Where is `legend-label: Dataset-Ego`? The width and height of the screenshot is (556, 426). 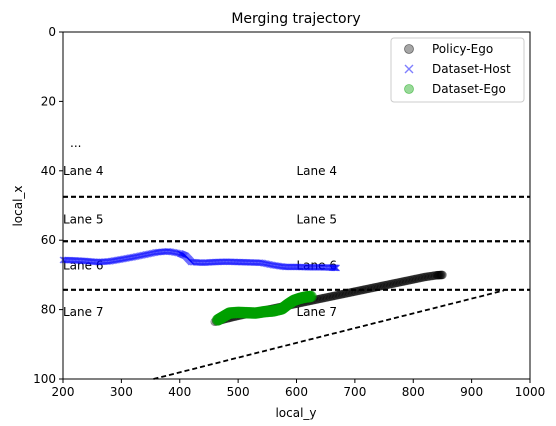 legend-label: Dataset-Ego is located at coordinates (469, 89).